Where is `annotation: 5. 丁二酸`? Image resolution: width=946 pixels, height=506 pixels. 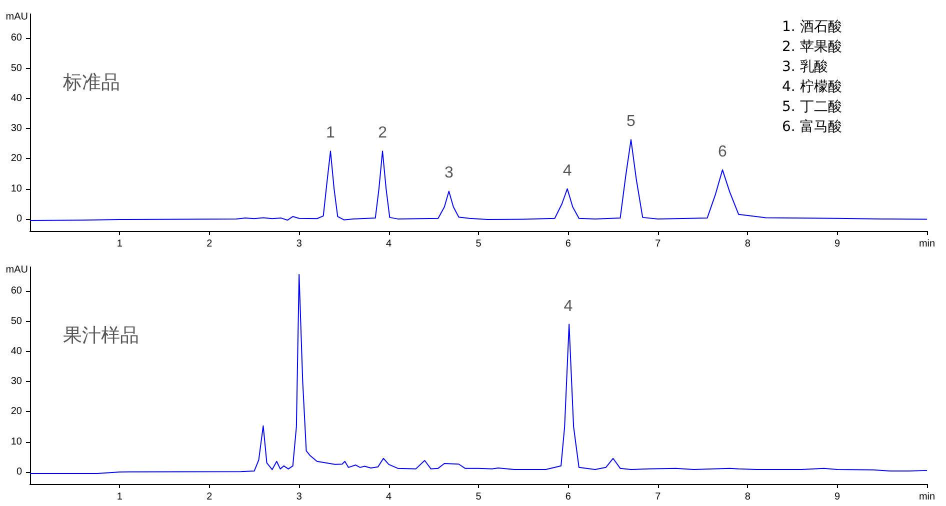 annotation: 5. 丁二酸 is located at coordinates (812, 107).